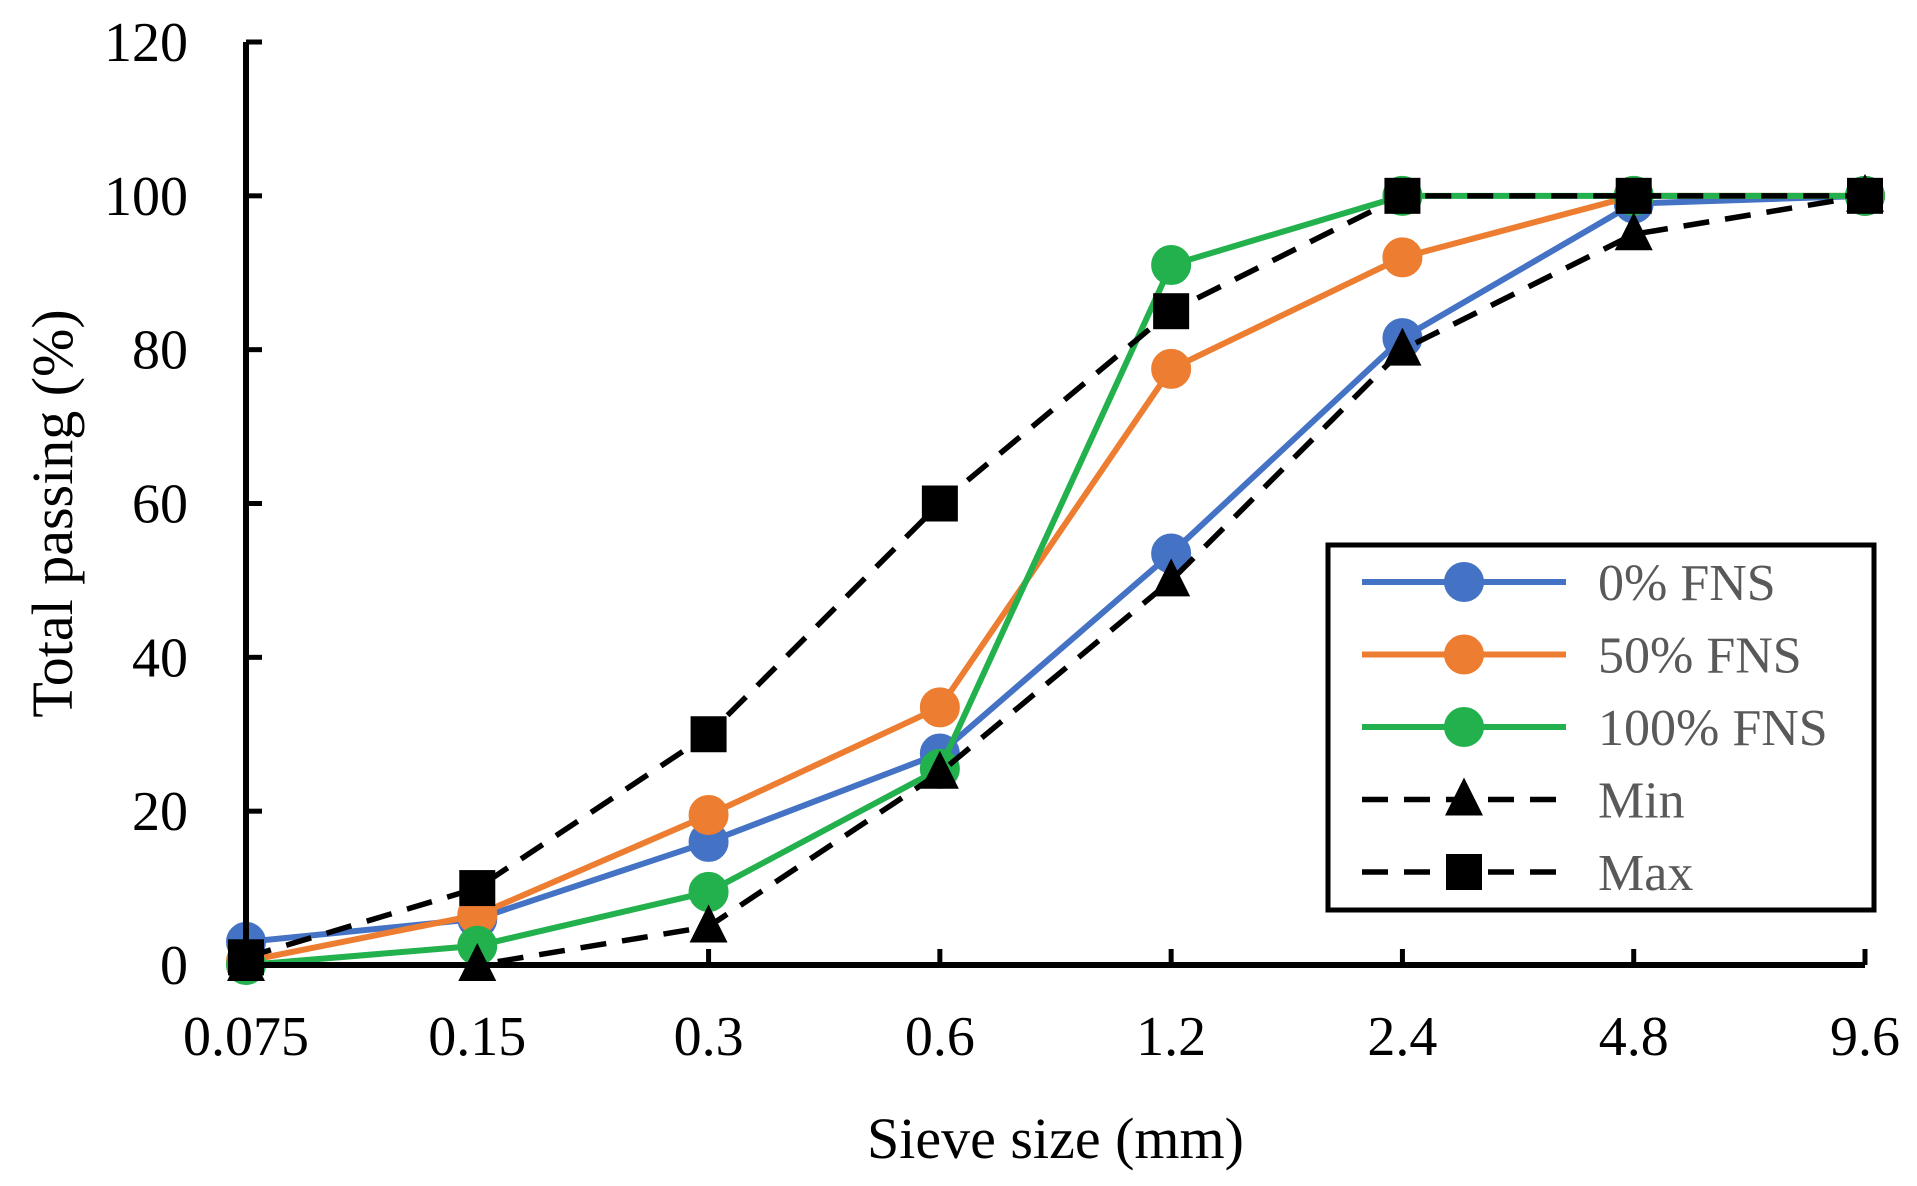  I want to click on y-tick-label: 100, so click(146, 197).